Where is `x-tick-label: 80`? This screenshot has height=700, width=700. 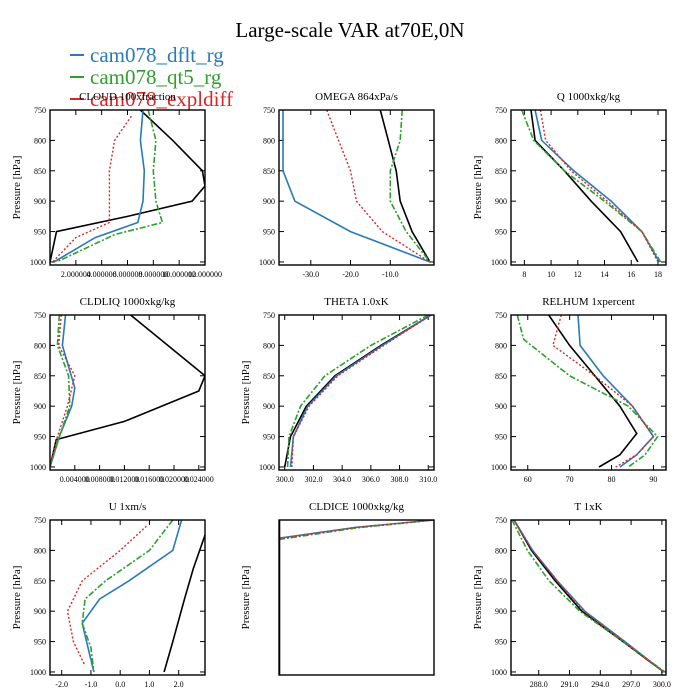 x-tick-label: 80 is located at coordinates (612, 479).